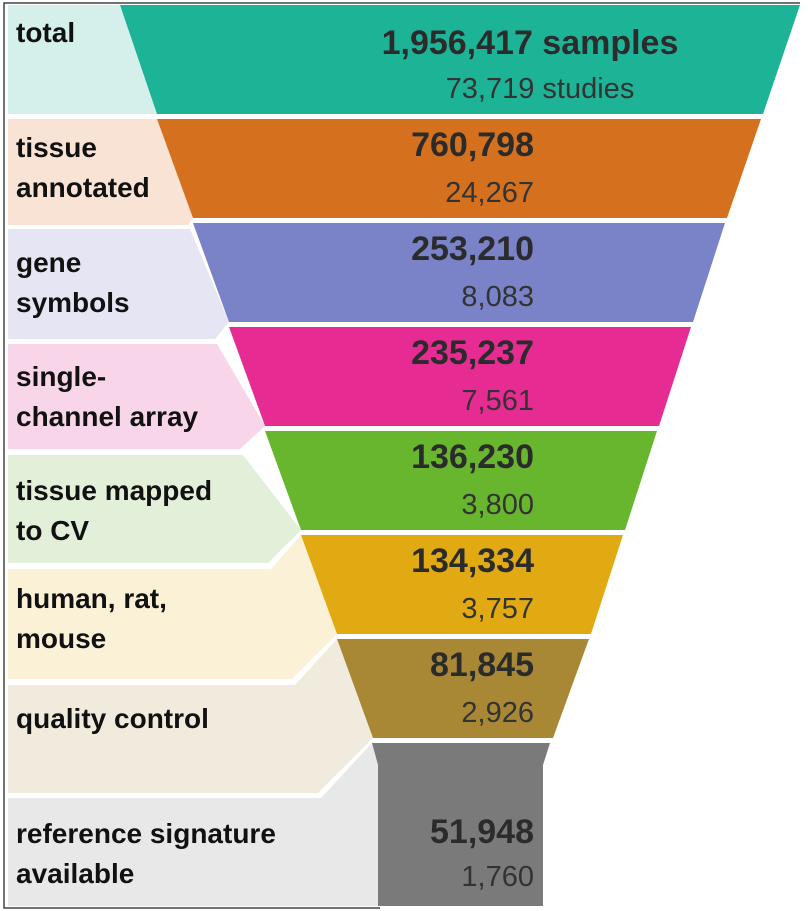  I want to click on study-count: 1,760, so click(497, 877).